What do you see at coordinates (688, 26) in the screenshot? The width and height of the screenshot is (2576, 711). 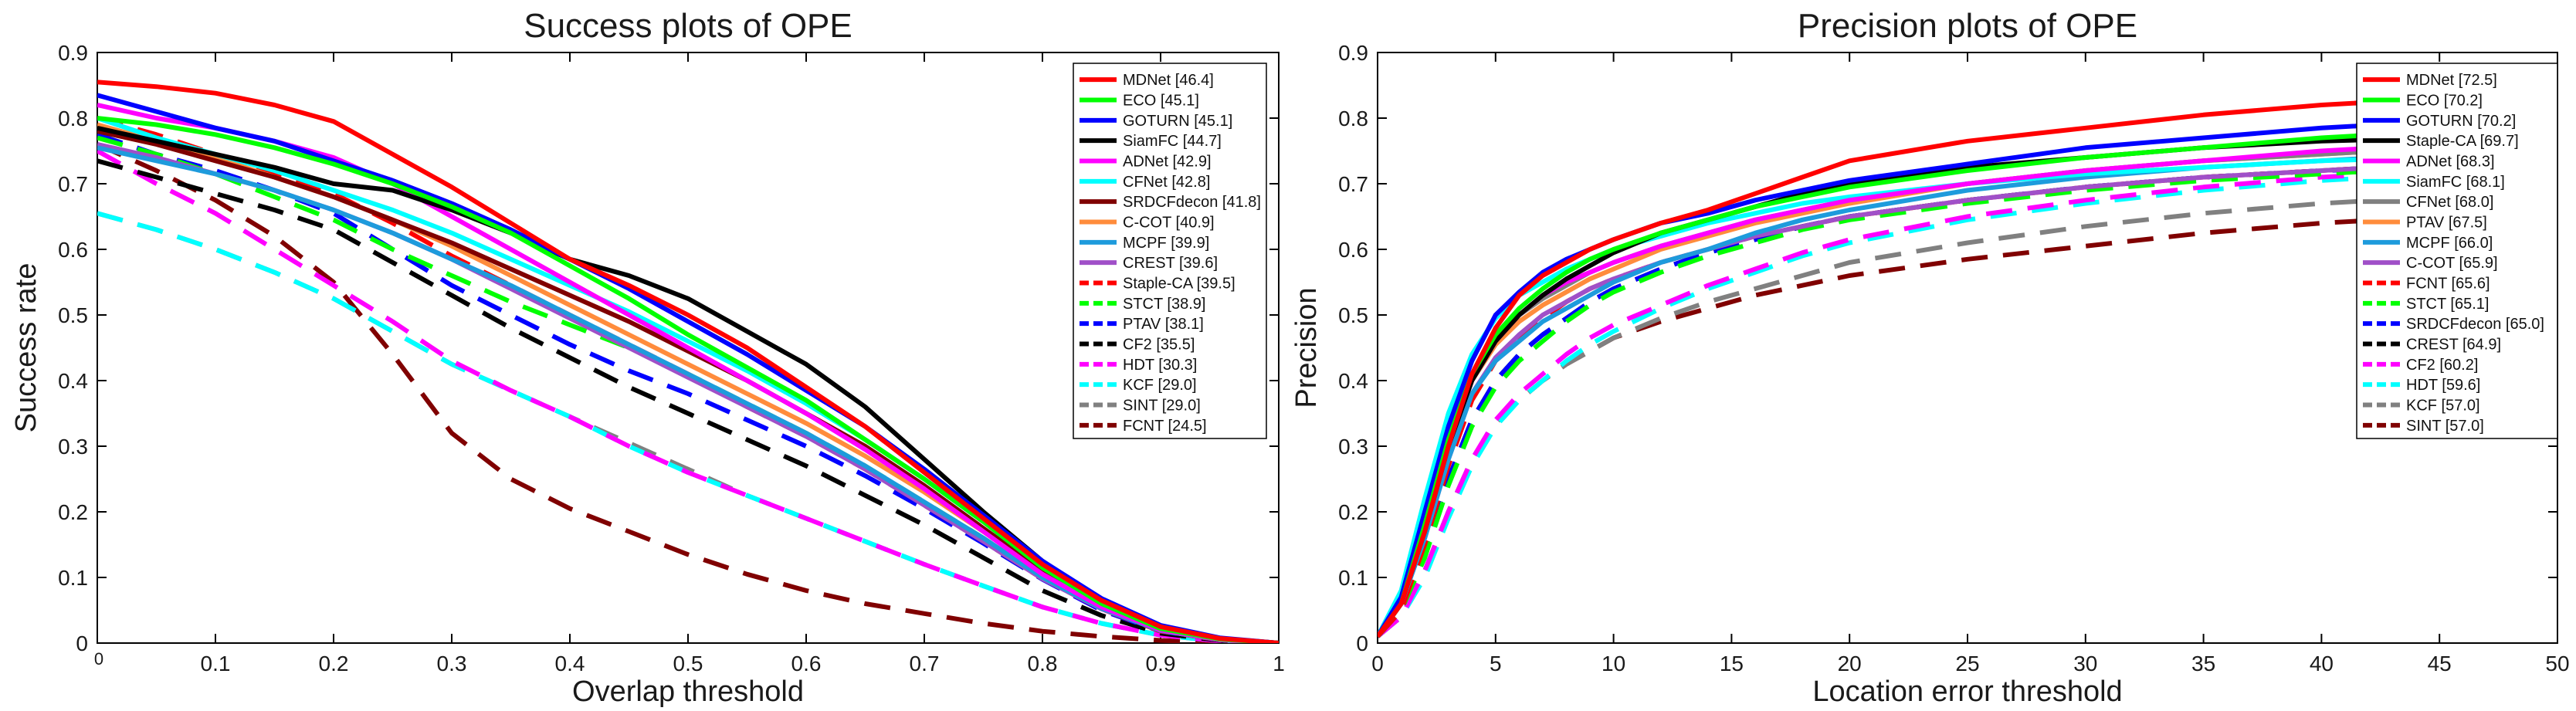 I see `chart-title: Success plots of OPE` at bounding box center [688, 26].